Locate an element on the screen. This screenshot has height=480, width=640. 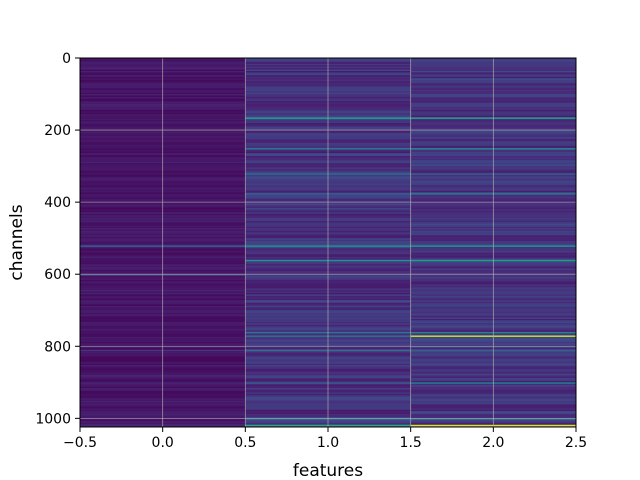
y-tick-label: 1000 is located at coordinates (53, 419).